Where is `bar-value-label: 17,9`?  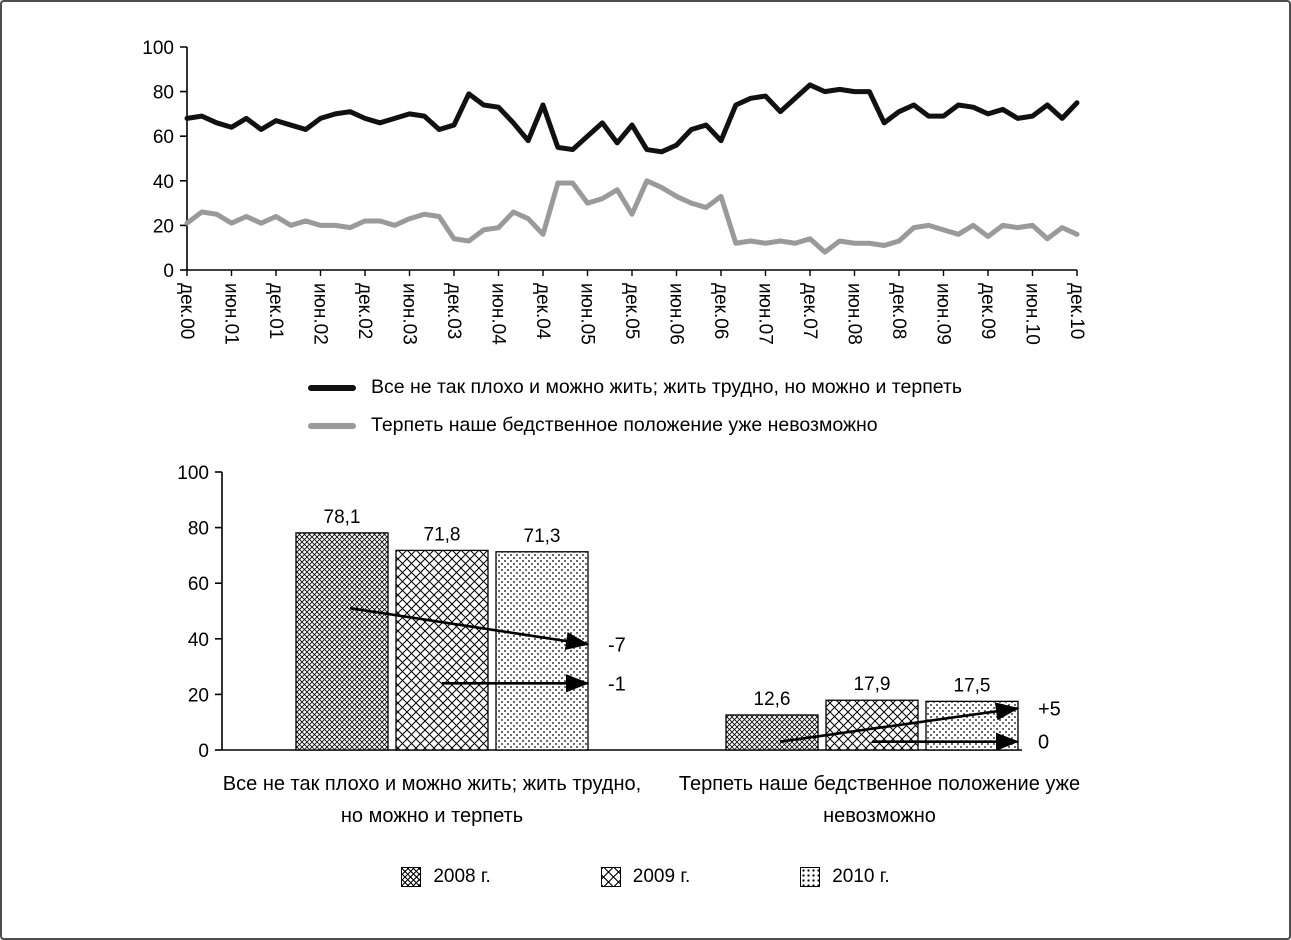
bar-value-label: 17,9 is located at coordinates (872, 684).